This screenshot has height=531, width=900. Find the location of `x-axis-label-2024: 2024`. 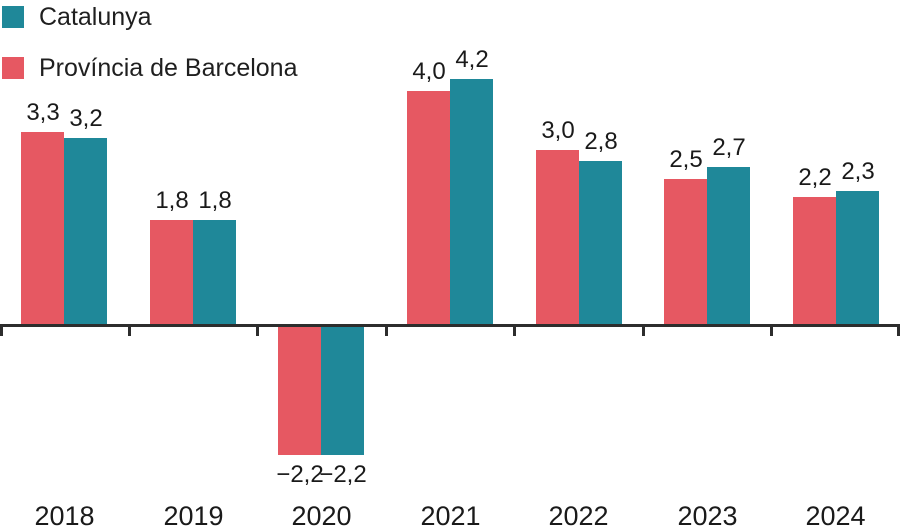

x-axis-label-2024: 2024 is located at coordinates (835, 516).